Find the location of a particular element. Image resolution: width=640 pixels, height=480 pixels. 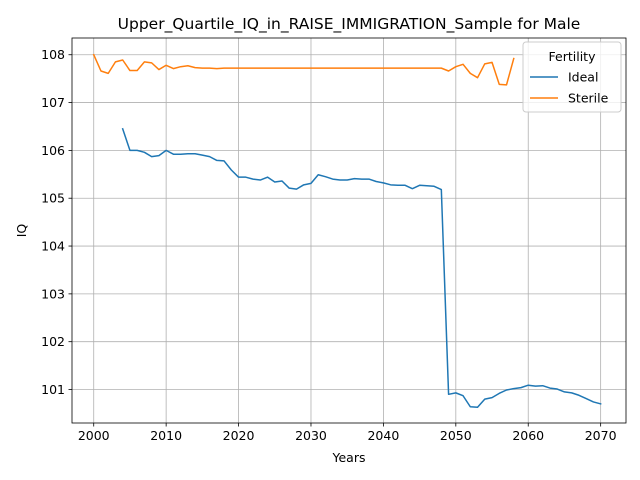

x-tick-label: 2040 is located at coordinates (383, 435).